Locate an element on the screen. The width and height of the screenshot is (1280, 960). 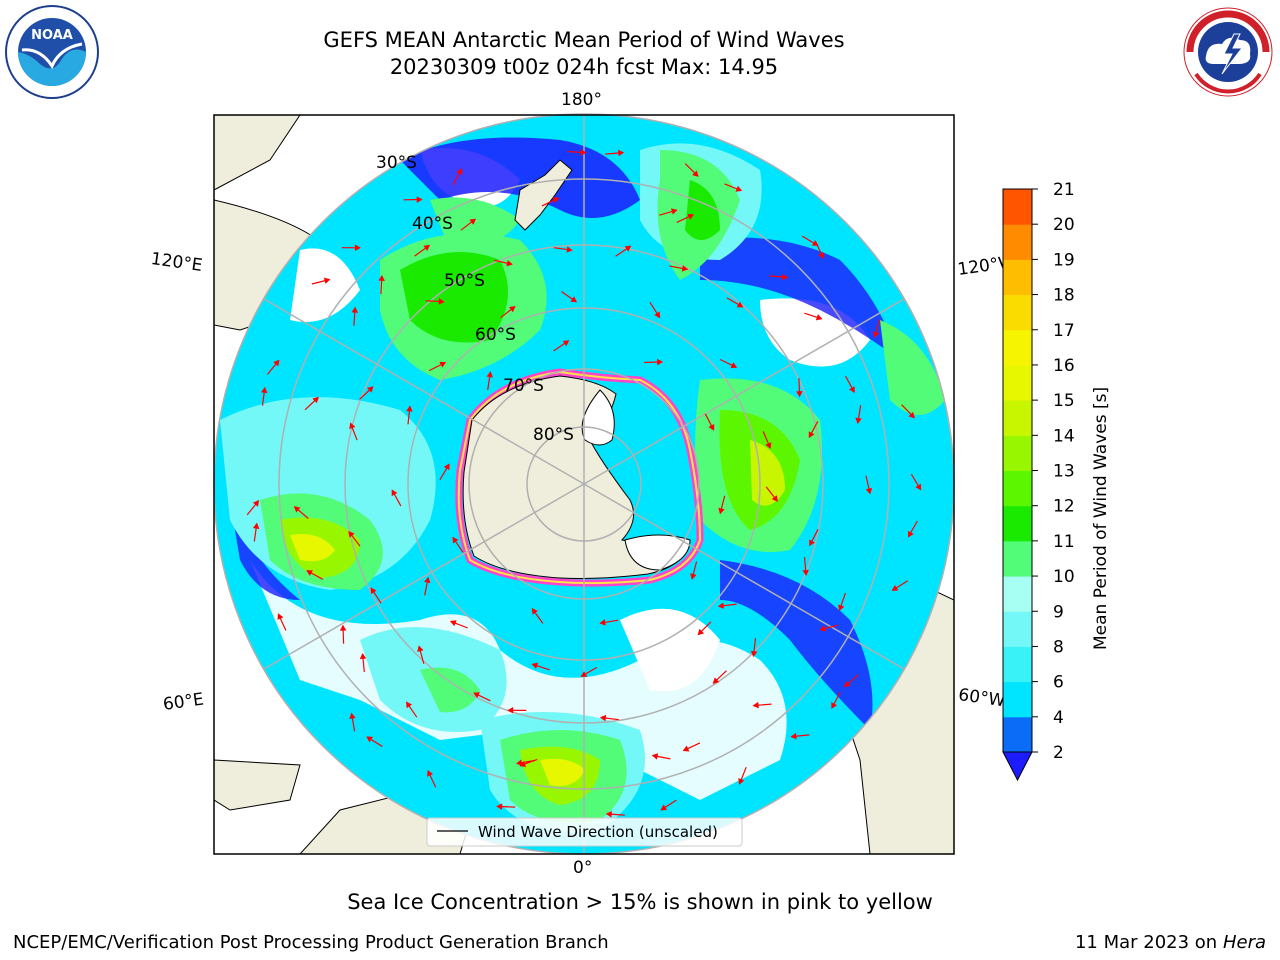
footer-host: Hera is located at coordinates (1244, 942).